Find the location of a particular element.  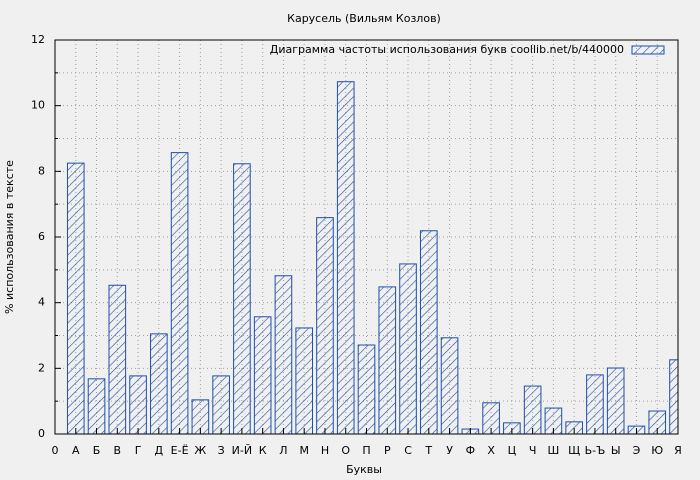

x-axis-label: Буквы is located at coordinates (364, 469).